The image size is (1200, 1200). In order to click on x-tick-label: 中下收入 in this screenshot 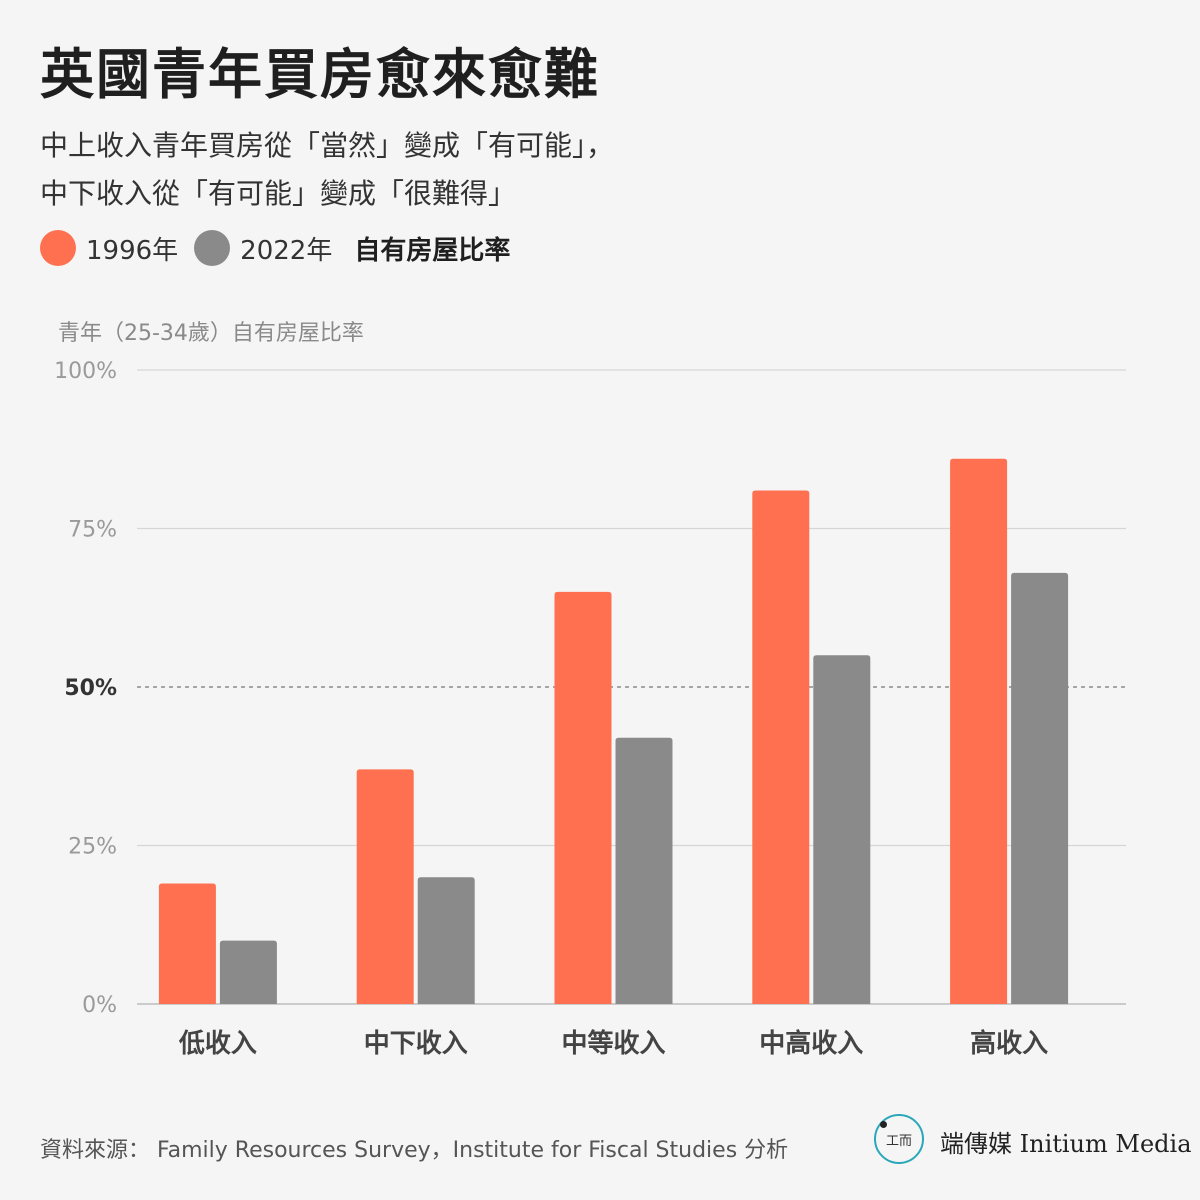, I will do `click(416, 1044)`.